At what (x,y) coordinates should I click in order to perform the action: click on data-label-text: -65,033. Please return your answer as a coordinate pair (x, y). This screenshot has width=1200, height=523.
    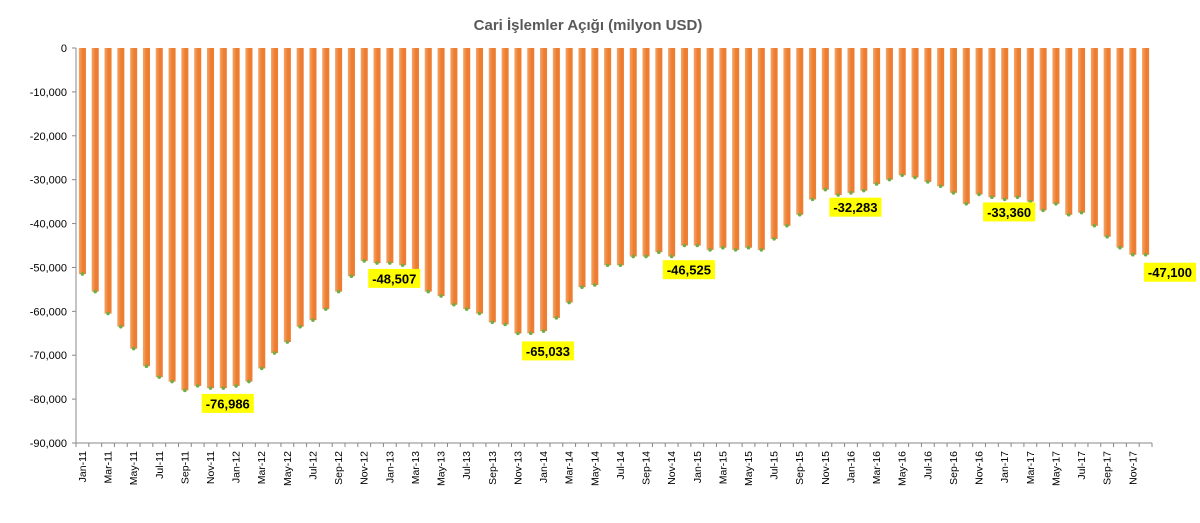
    Looking at the image, I should click on (548, 351).